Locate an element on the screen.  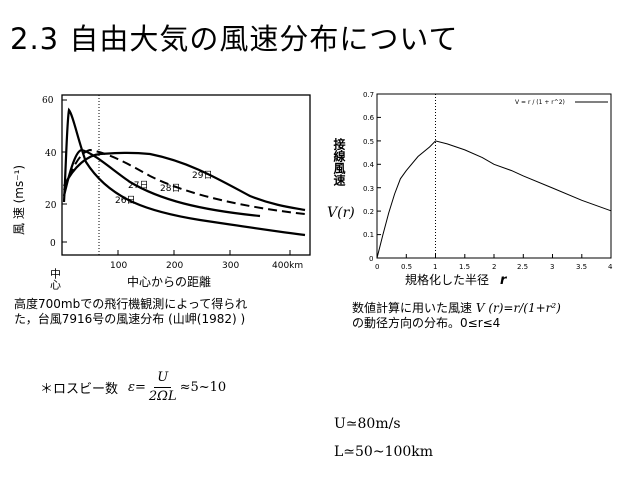
left-y-tick: 40 is located at coordinates (51, 154).